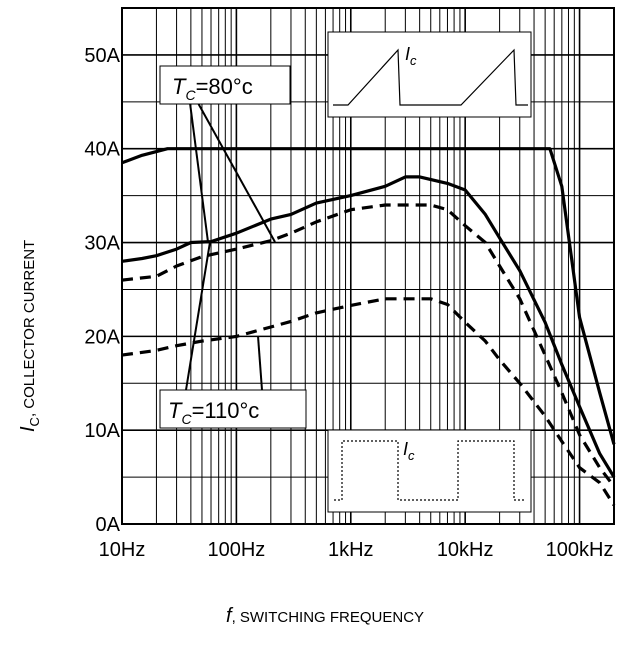 The image size is (624, 655). What do you see at coordinates (405, 449) in the screenshot?
I see `inset-square-var: I` at bounding box center [405, 449].